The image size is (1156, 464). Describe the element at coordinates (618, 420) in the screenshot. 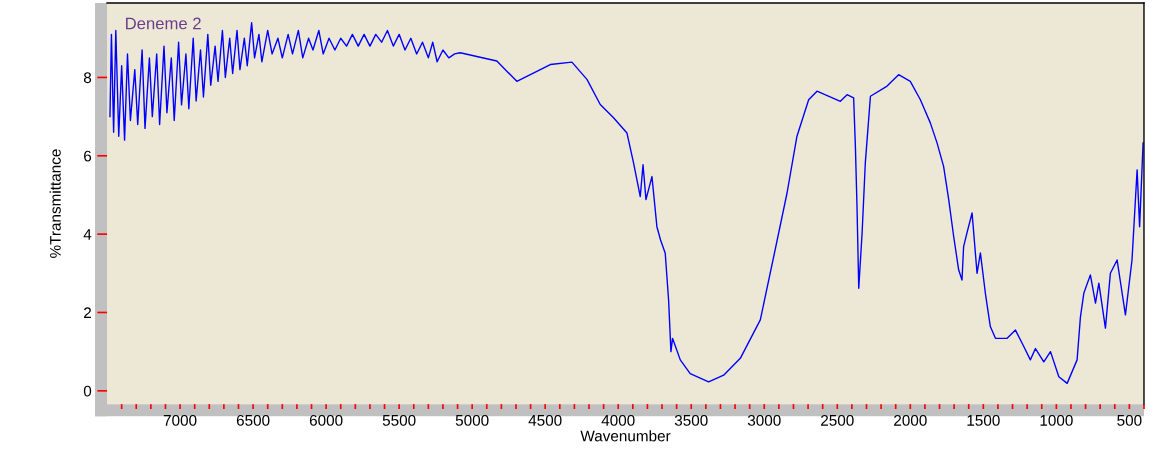

I see `x-tick-label: 4000` at that location.